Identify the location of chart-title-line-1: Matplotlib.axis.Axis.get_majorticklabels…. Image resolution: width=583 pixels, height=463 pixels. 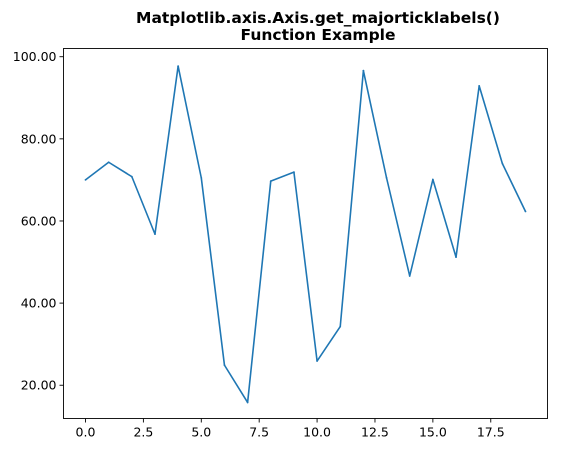
(318, 18).